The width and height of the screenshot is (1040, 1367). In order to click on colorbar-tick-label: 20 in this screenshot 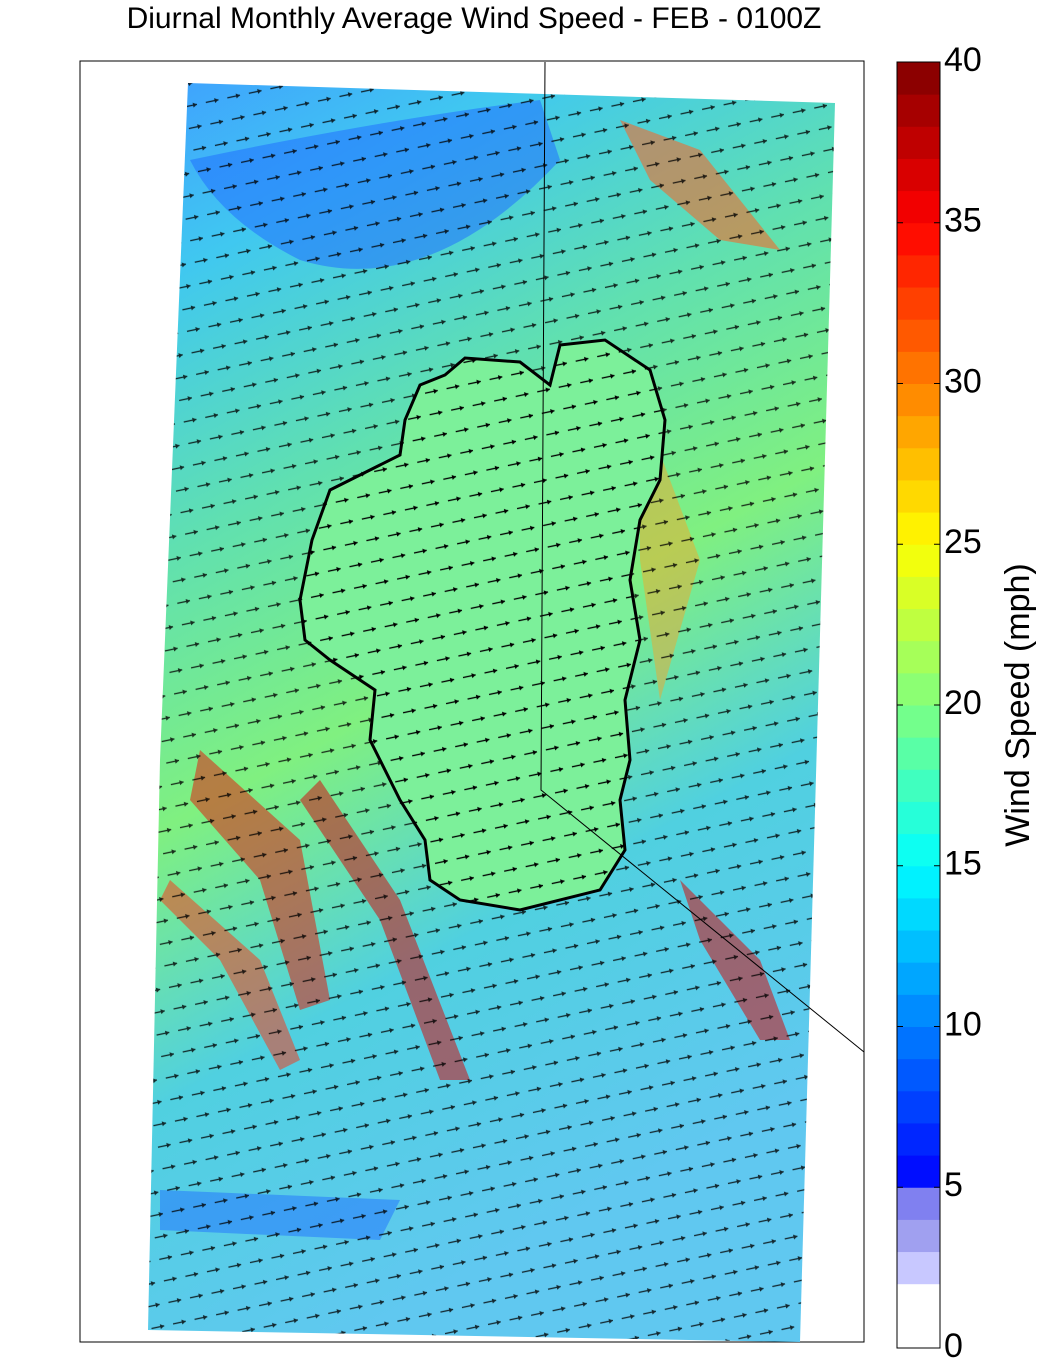, I will do `click(963, 703)`.